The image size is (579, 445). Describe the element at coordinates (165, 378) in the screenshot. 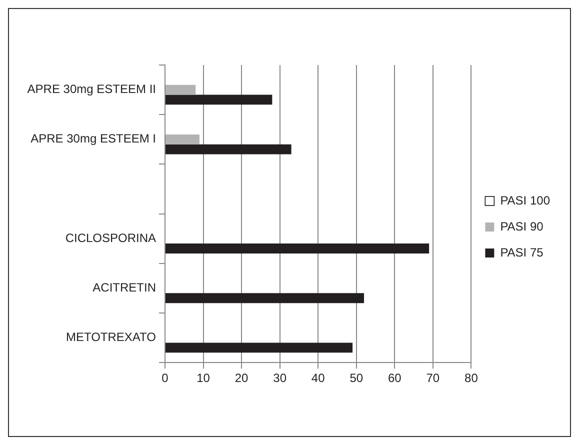

I see `x-tick-label: 0` at that location.